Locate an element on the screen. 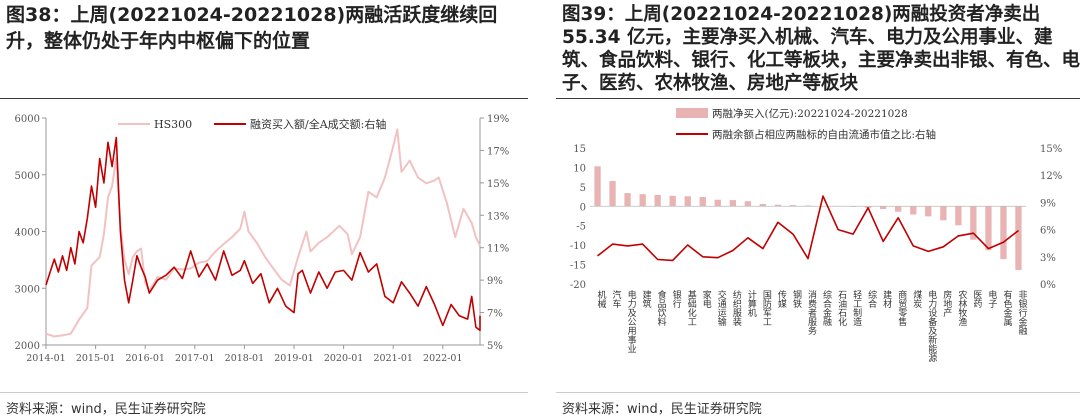 The image size is (1080, 420). y-right-tick-label: 11% is located at coordinates (498, 249).